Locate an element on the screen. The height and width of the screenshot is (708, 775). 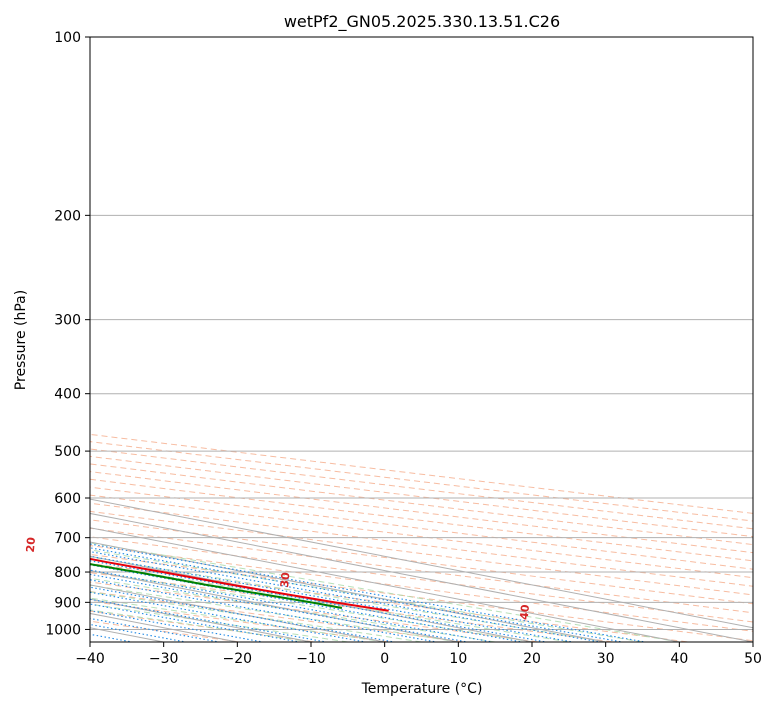
y-tick-label: 600 is located at coordinates (67, 499).